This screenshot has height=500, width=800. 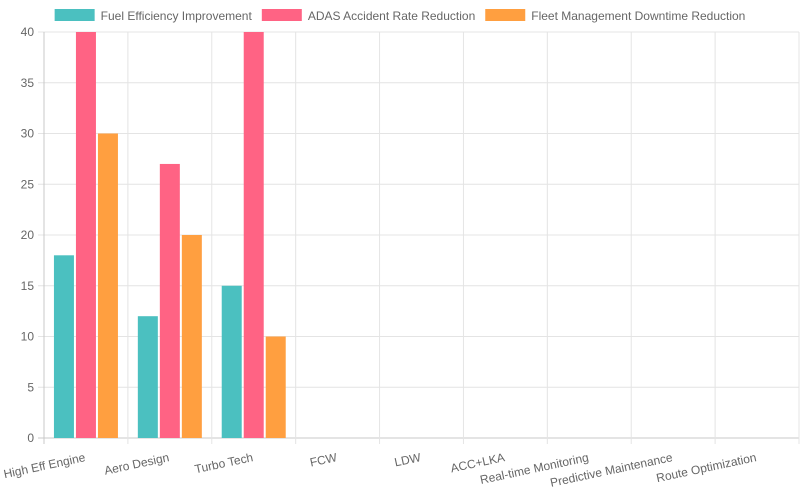 I want to click on legend-item-fleet-management-downtime-reduction: Fleet Management Downtime Reduction, so click(x=615, y=16).